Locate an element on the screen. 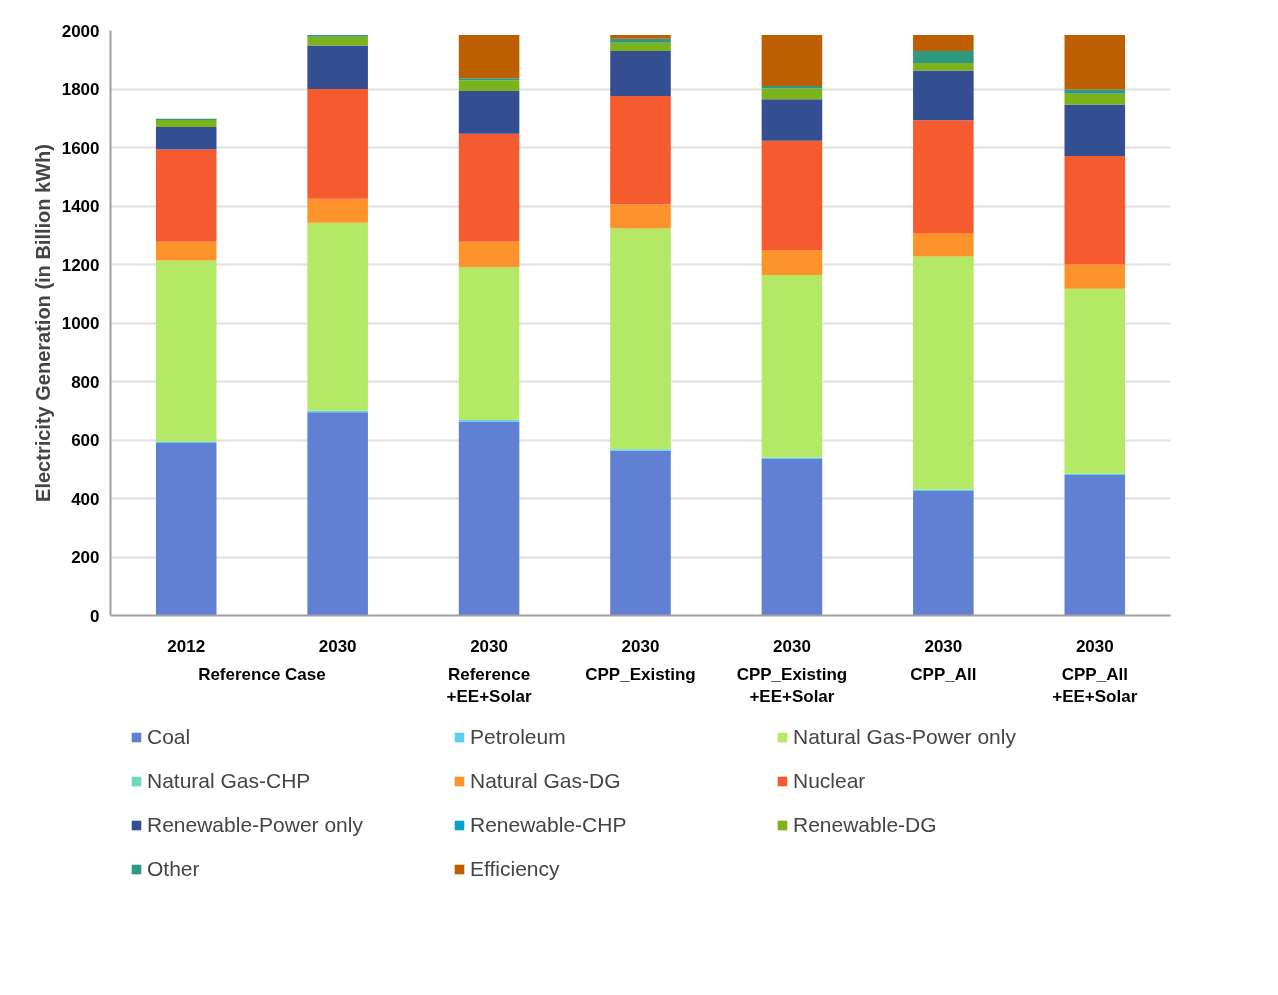 The image size is (1278, 995). legend-label: Renewable-Power only is located at coordinates (255, 825).